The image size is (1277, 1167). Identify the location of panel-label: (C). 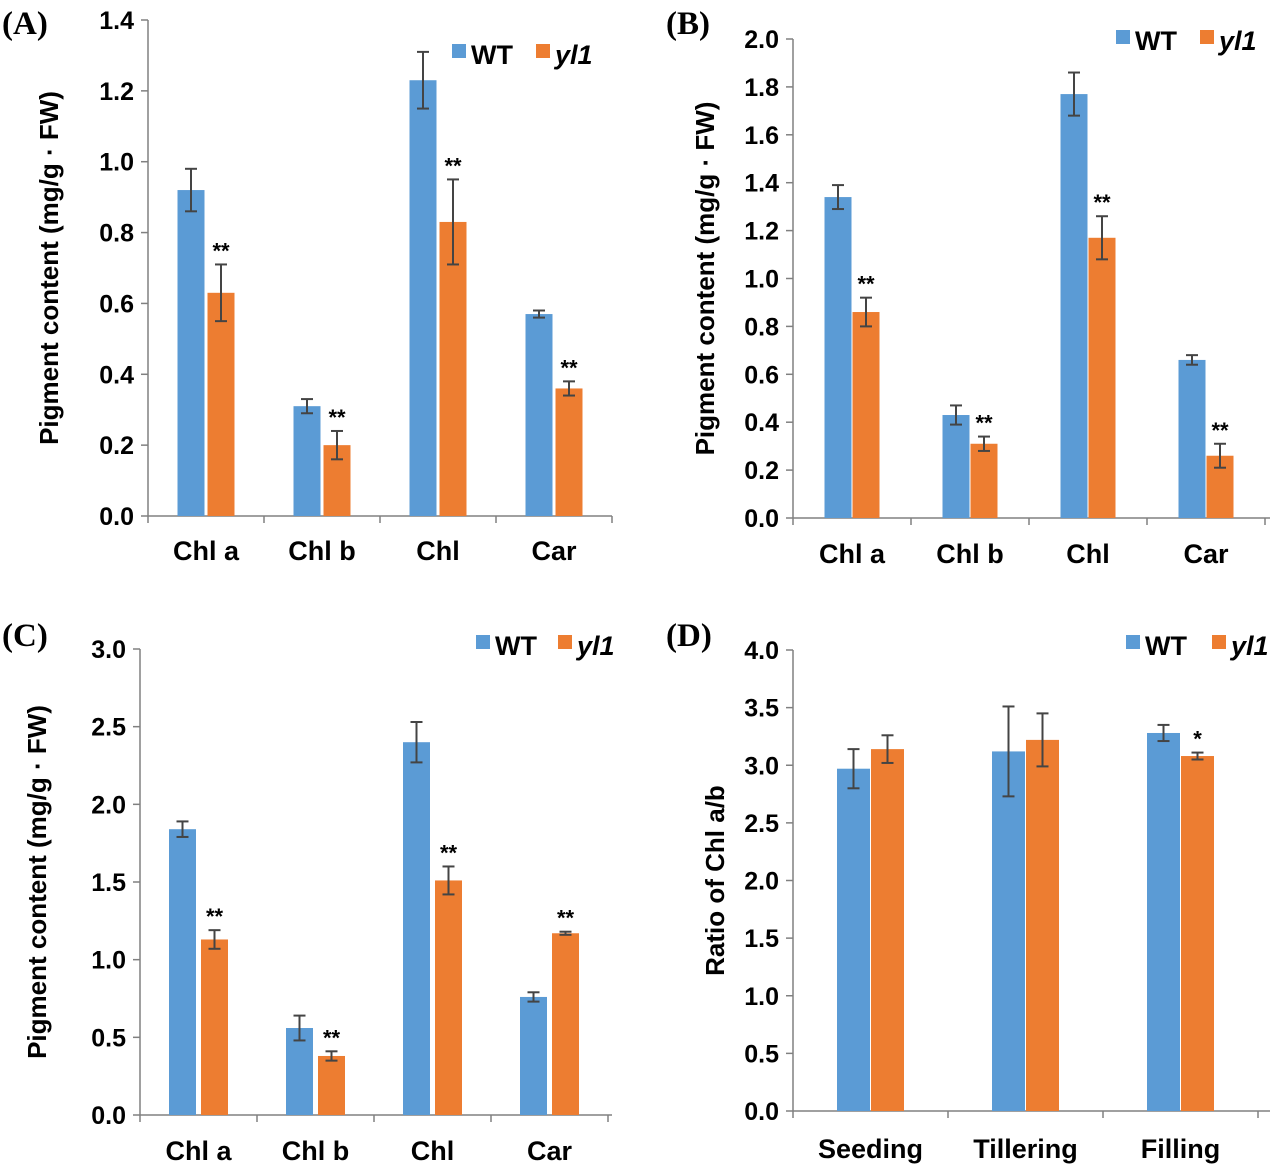
(25, 636).